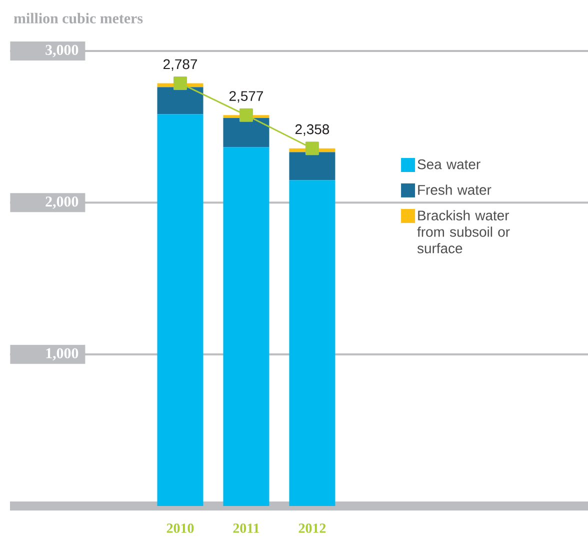  Describe the element at coordinates (62, 354) in the screenshot. I see `y-tick-label: 1,000` at that location.